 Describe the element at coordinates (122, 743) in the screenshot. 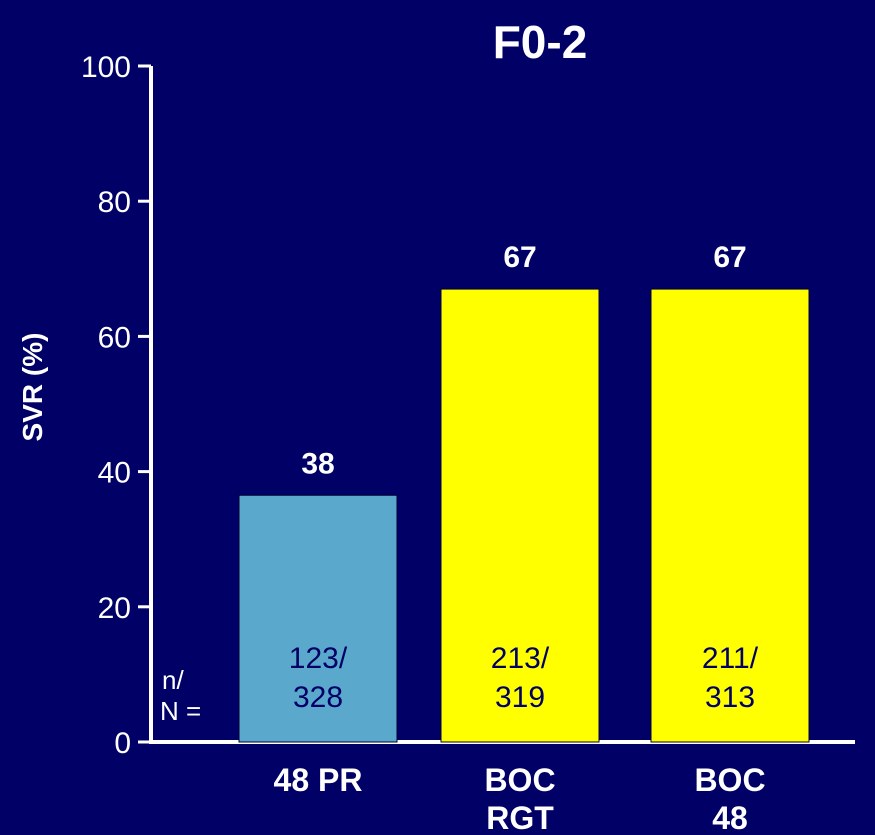

I see `y-tick-label-0: 0` at that location.